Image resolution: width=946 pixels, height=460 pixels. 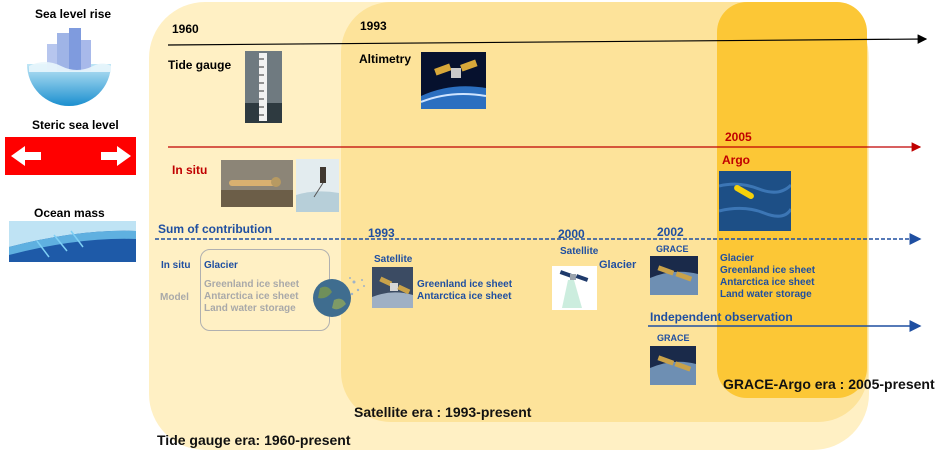 I want to click on steric-banner, so click(x=70, y=156).